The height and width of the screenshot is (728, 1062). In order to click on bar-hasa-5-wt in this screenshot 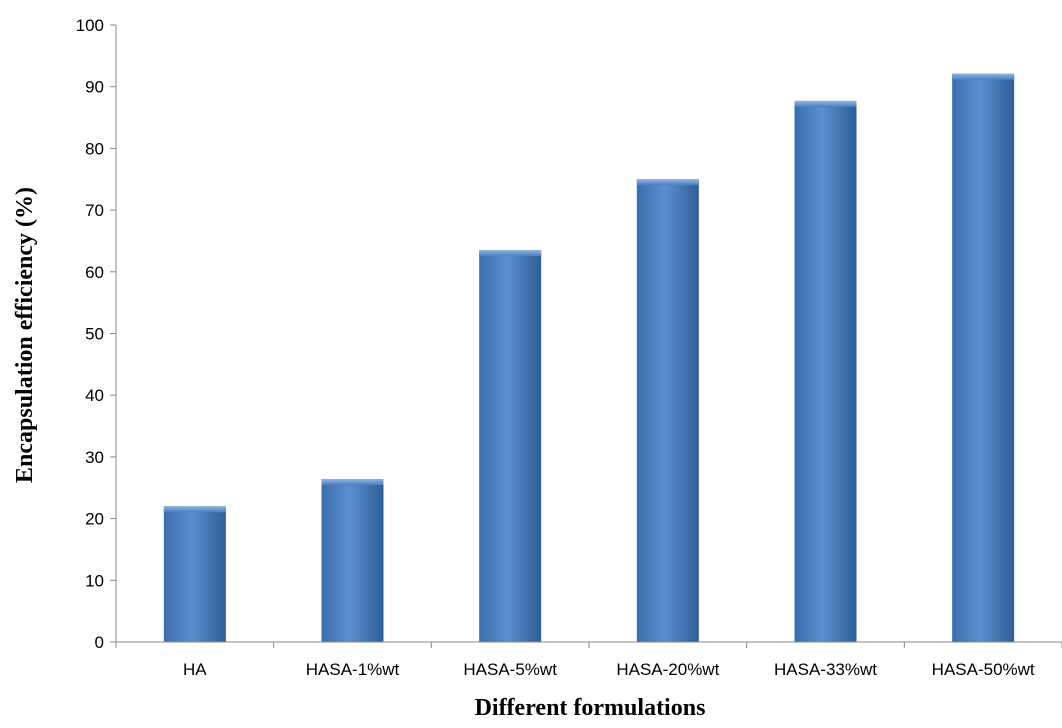, I will do `click(510, 446)`.